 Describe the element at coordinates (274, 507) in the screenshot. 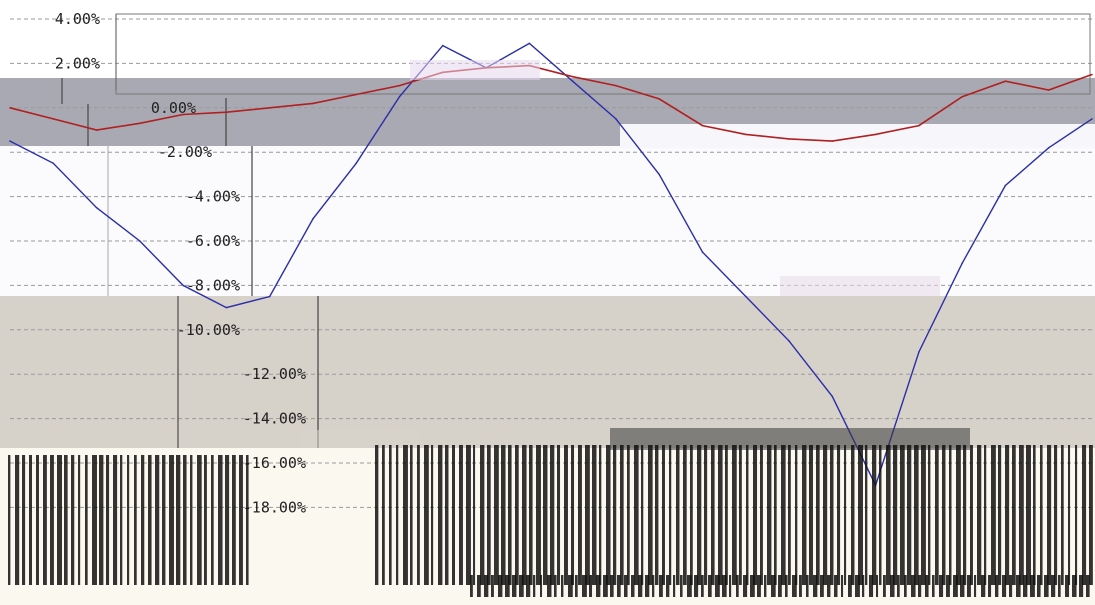

I see `y-tick-label-11: -18.00%` at that location.